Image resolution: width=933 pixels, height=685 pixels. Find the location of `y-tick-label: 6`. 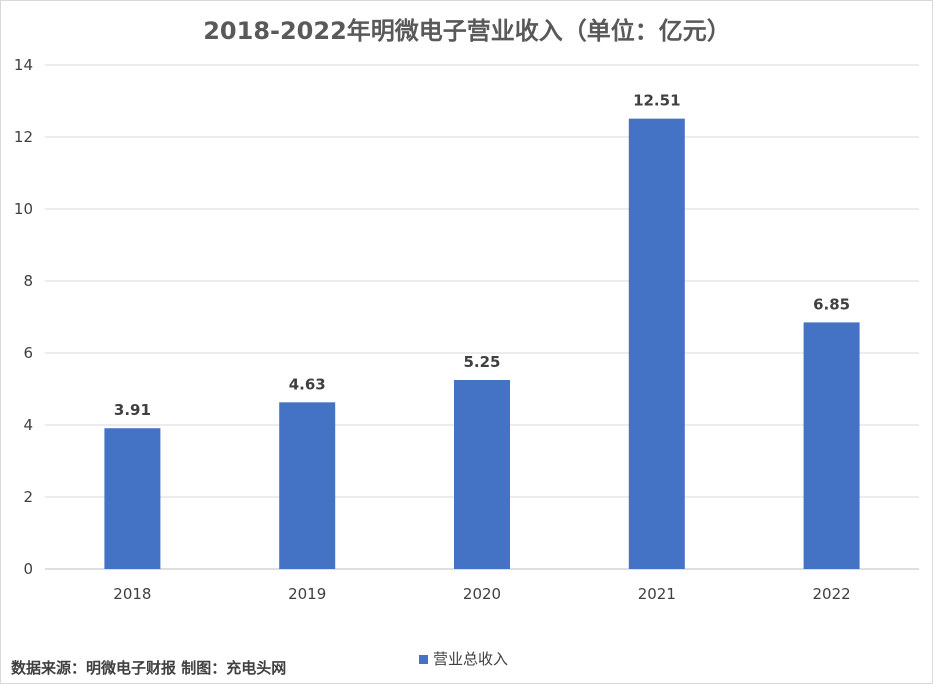

y-tick-label: 6 is located at coordinates (28, 353).